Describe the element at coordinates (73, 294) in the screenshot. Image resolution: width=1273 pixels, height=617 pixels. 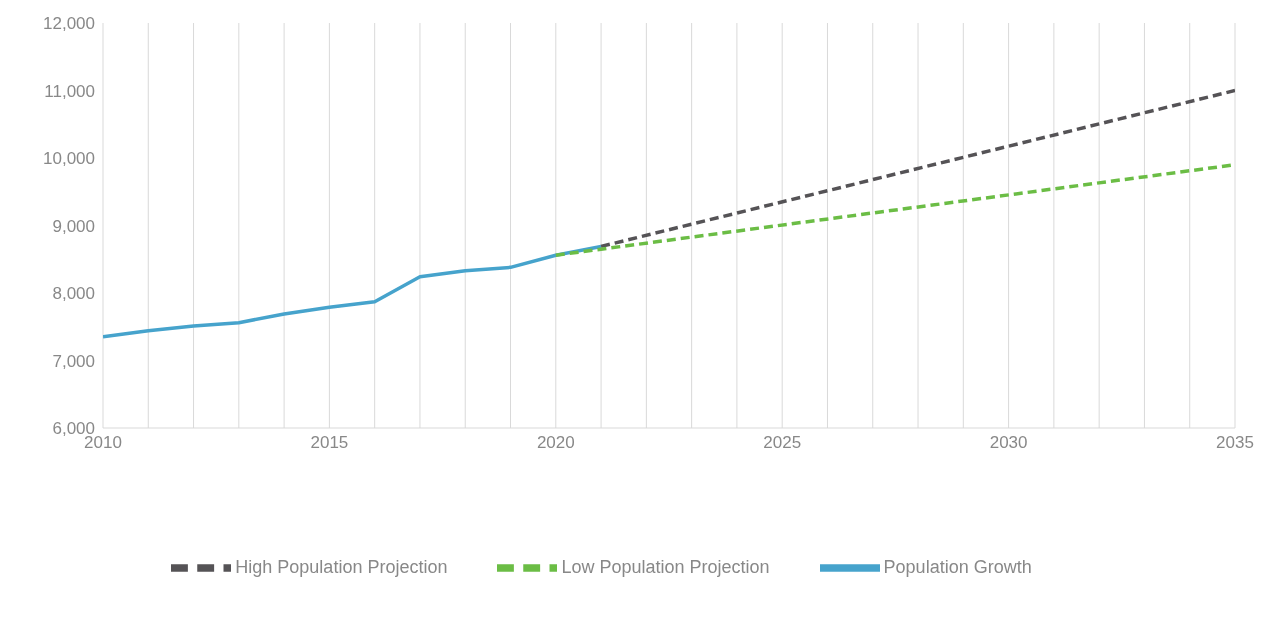
I see `y-tick-label: 8,000` at that location.